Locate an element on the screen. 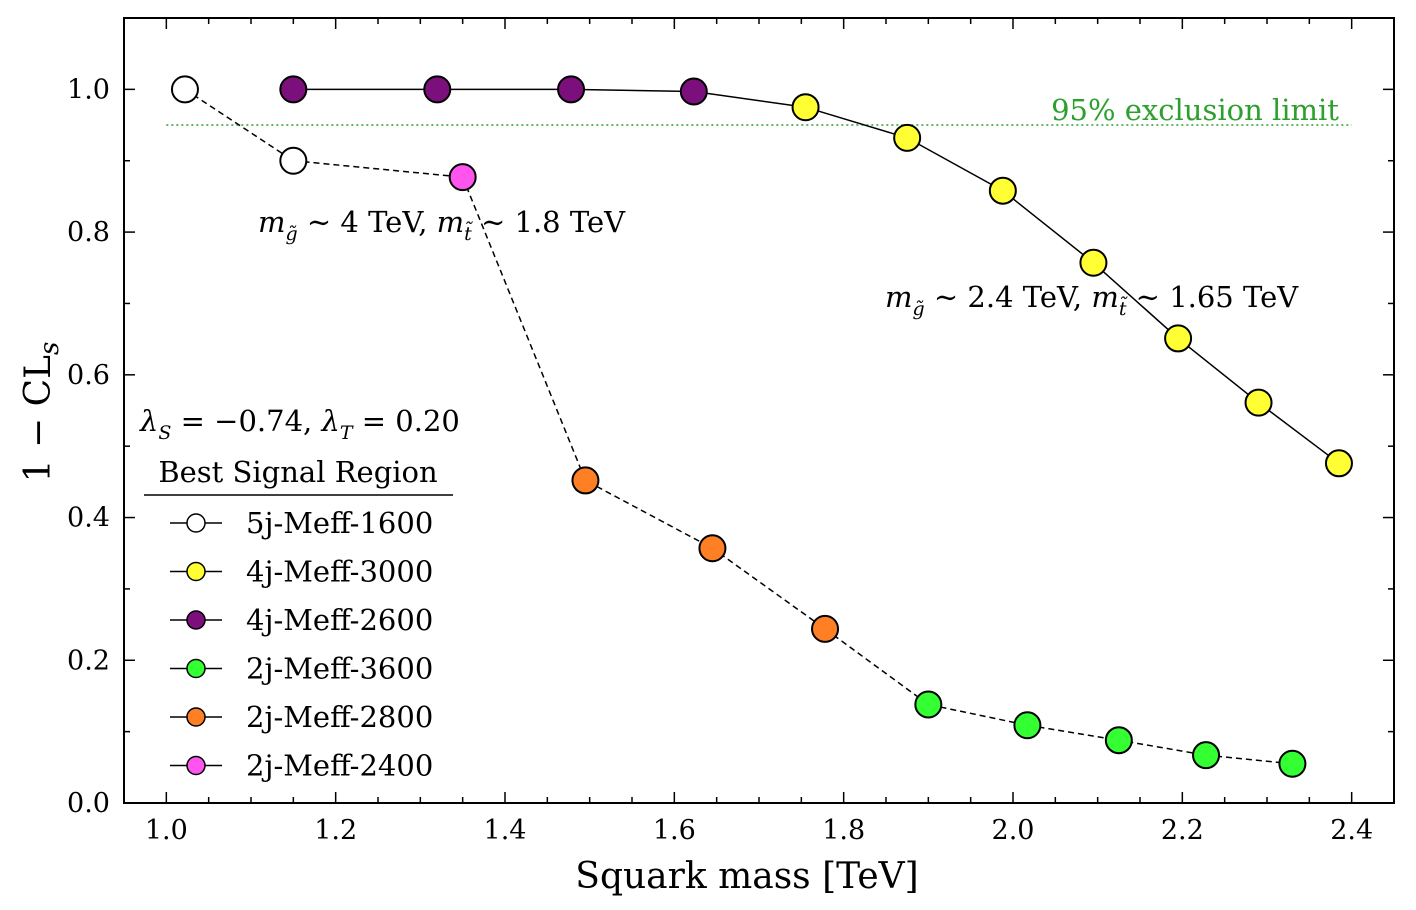 This screenshot has width=1416, height=910. exclusion-limit-label: 95% exclusion limit is located at coordinates (1195, 110).